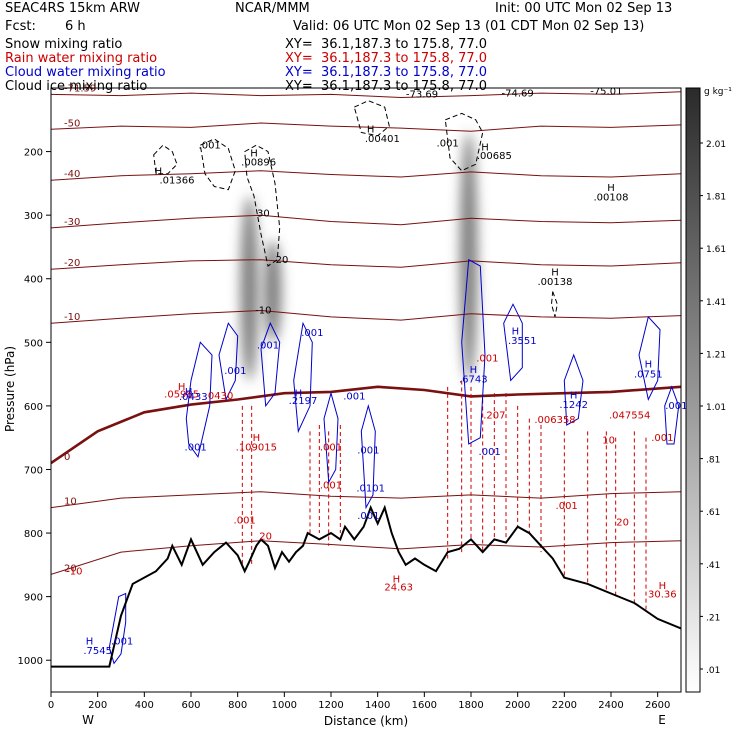 Image resolution: width=740 pixels, height=740 pixels. I want to click on ice-label-19: .00108, so click(611, 198).